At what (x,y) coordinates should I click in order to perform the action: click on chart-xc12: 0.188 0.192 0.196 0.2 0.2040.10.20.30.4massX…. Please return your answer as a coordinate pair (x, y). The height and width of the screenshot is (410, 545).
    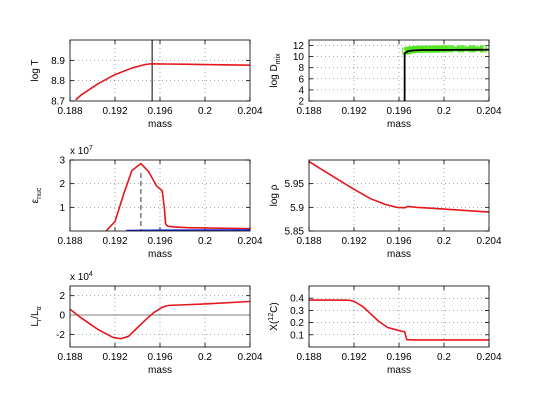
    Looking at the image, I should click on (385, 330).